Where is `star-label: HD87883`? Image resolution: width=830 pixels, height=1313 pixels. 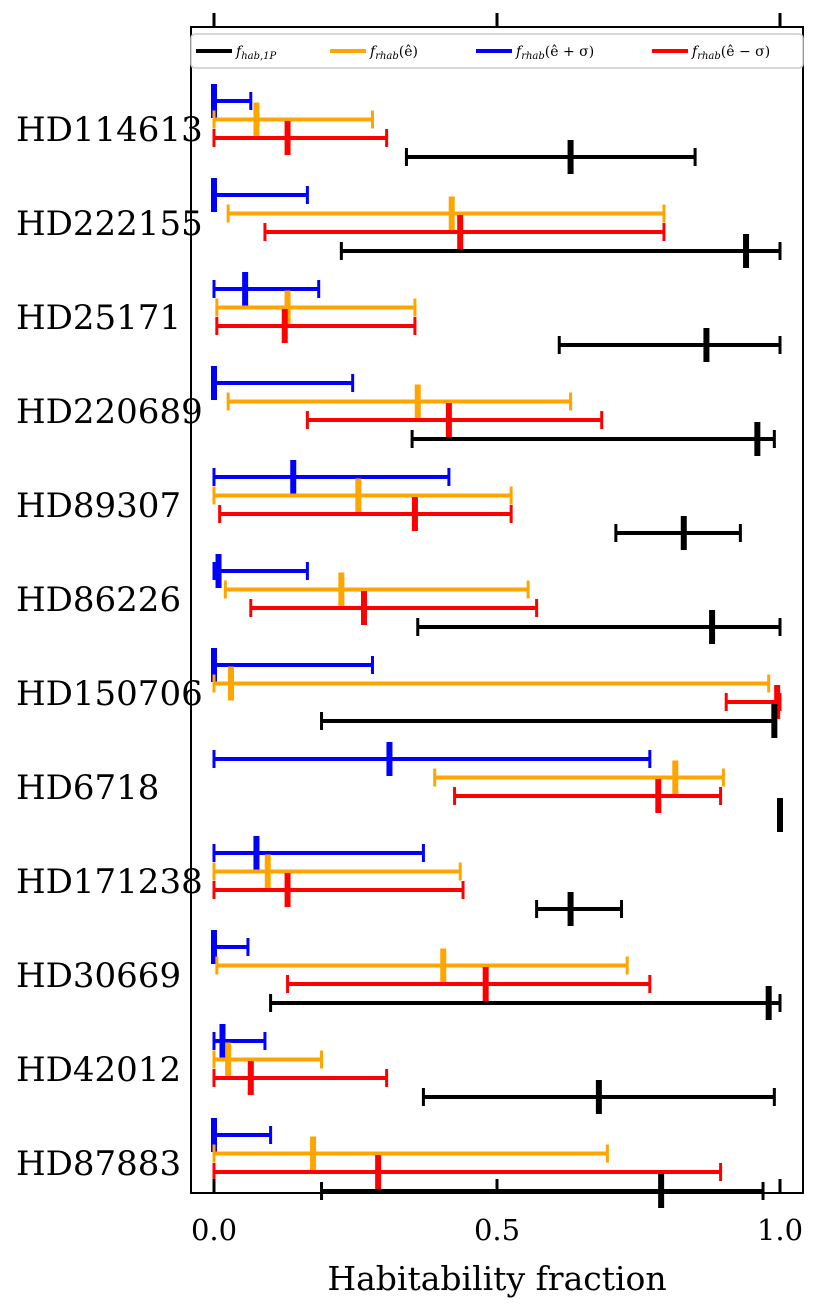 star-label: HD87883 is located at coordinates (98, 1164).